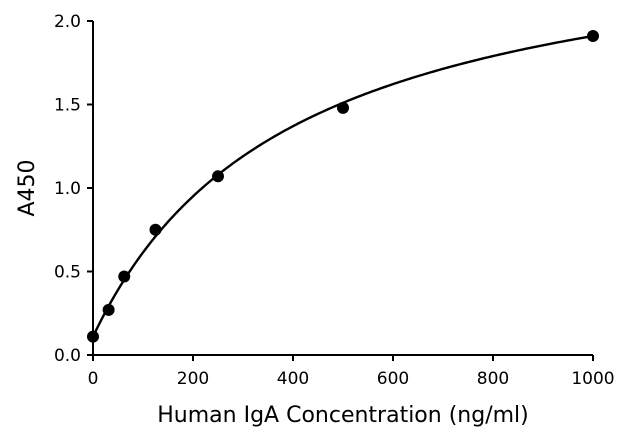  Describe the element at coordinates (67, 189) in the screenshot. I see `y-tick-label: 1.0` at that location.